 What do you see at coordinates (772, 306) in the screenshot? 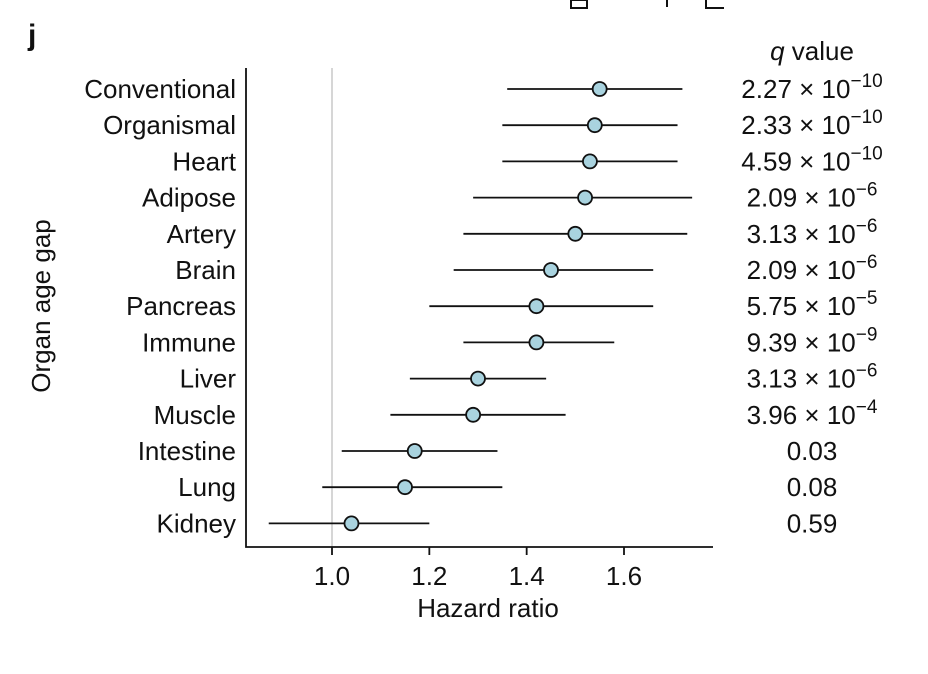
I see `q-mantissa: 5.75` at bounding box center [772, 306].